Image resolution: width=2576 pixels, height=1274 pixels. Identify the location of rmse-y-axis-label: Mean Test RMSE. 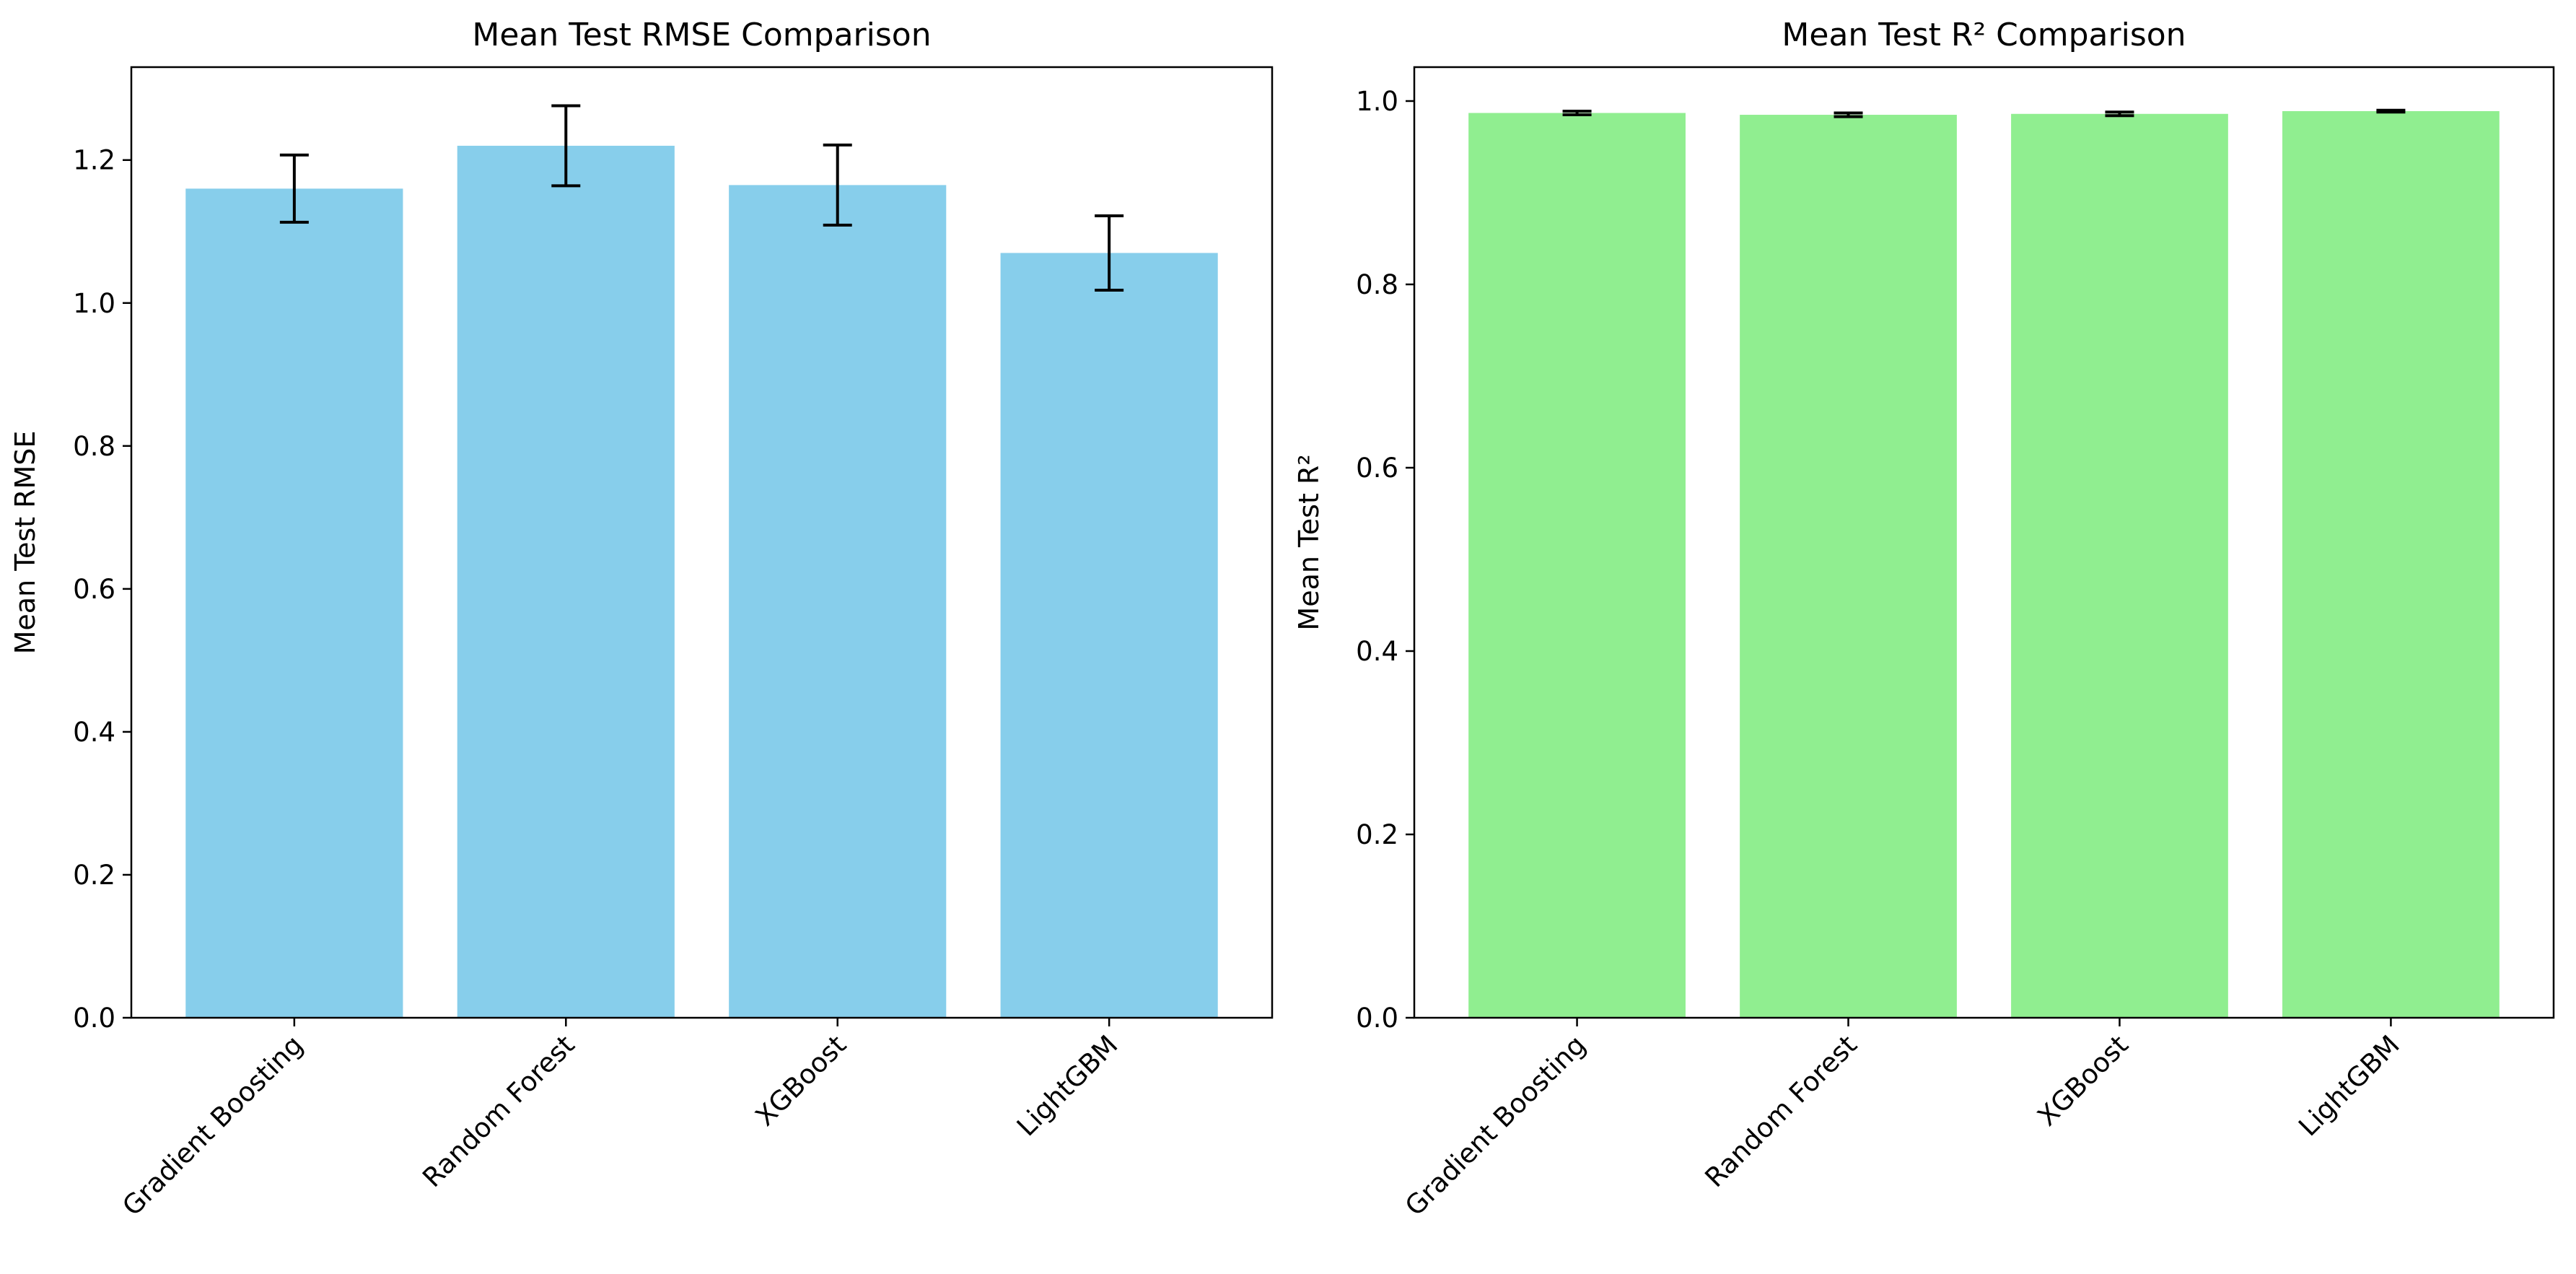
(25, 543).